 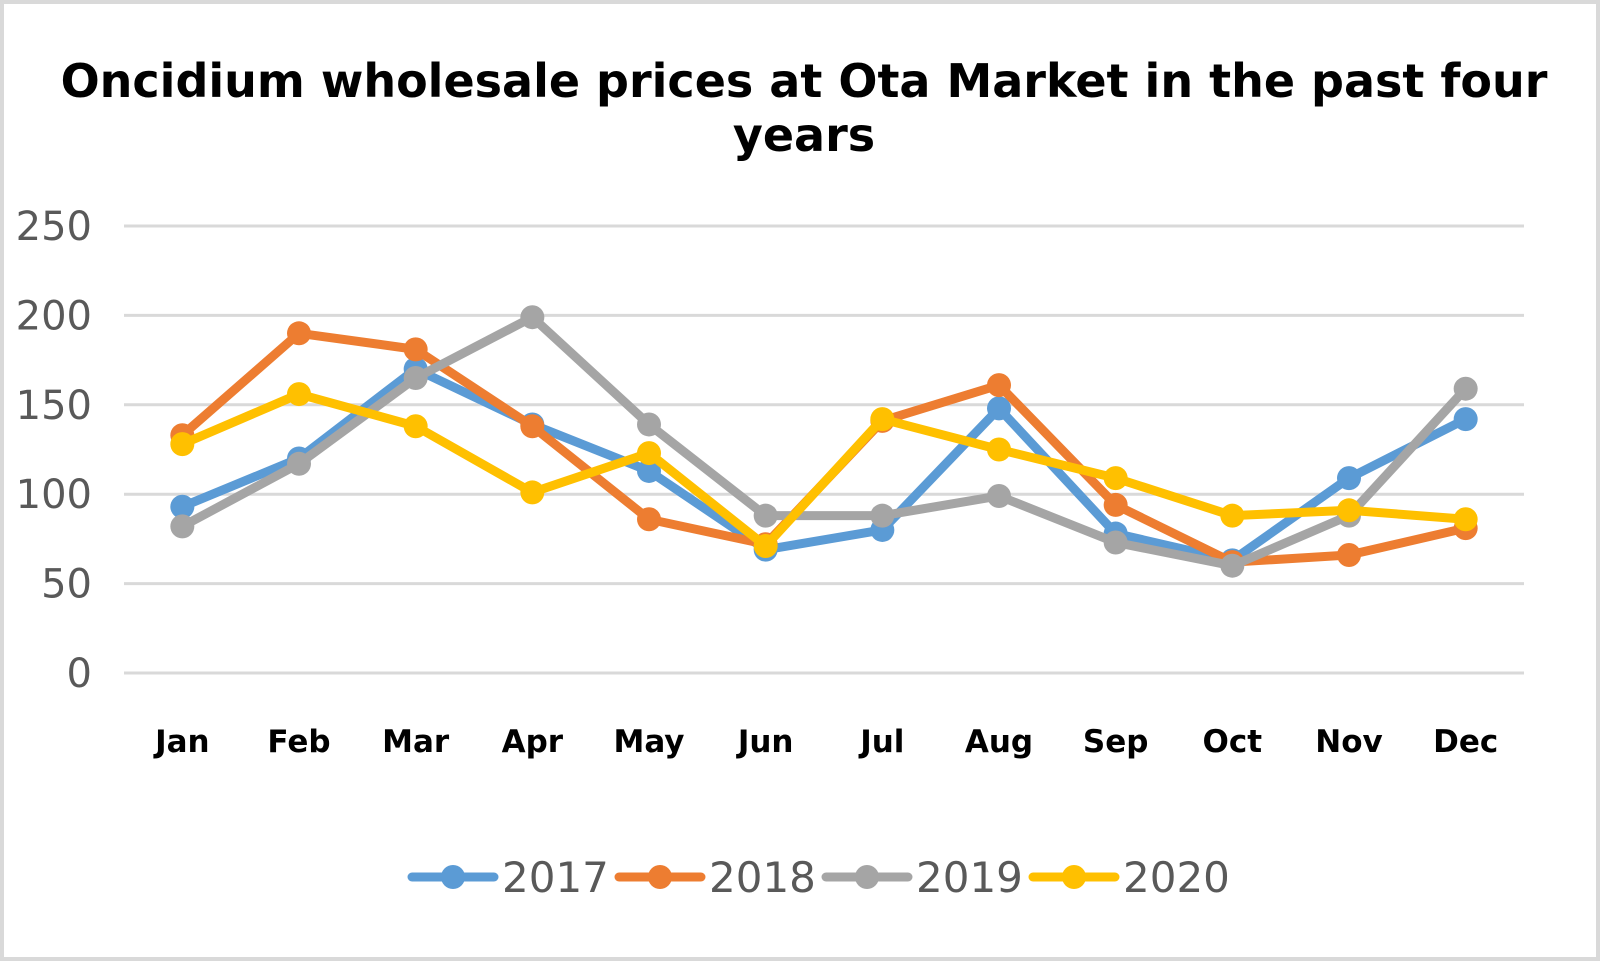 What do you see at coordinates (555, 877) in the screenshot?
I see `legend-label: 2017` at bounding box center [555, 877].